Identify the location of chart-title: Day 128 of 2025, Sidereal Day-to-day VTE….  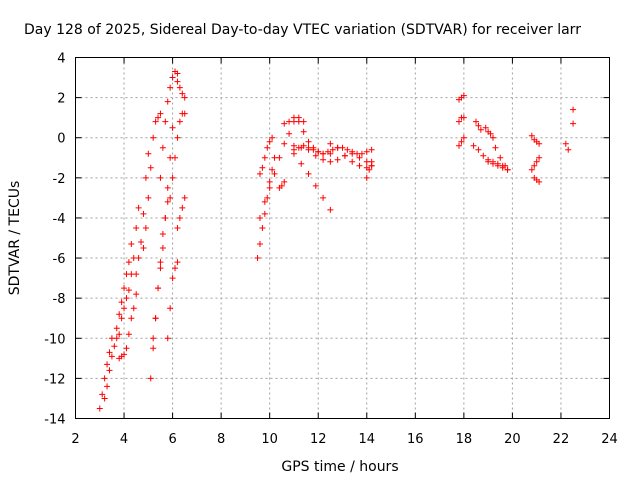
(302, 30).